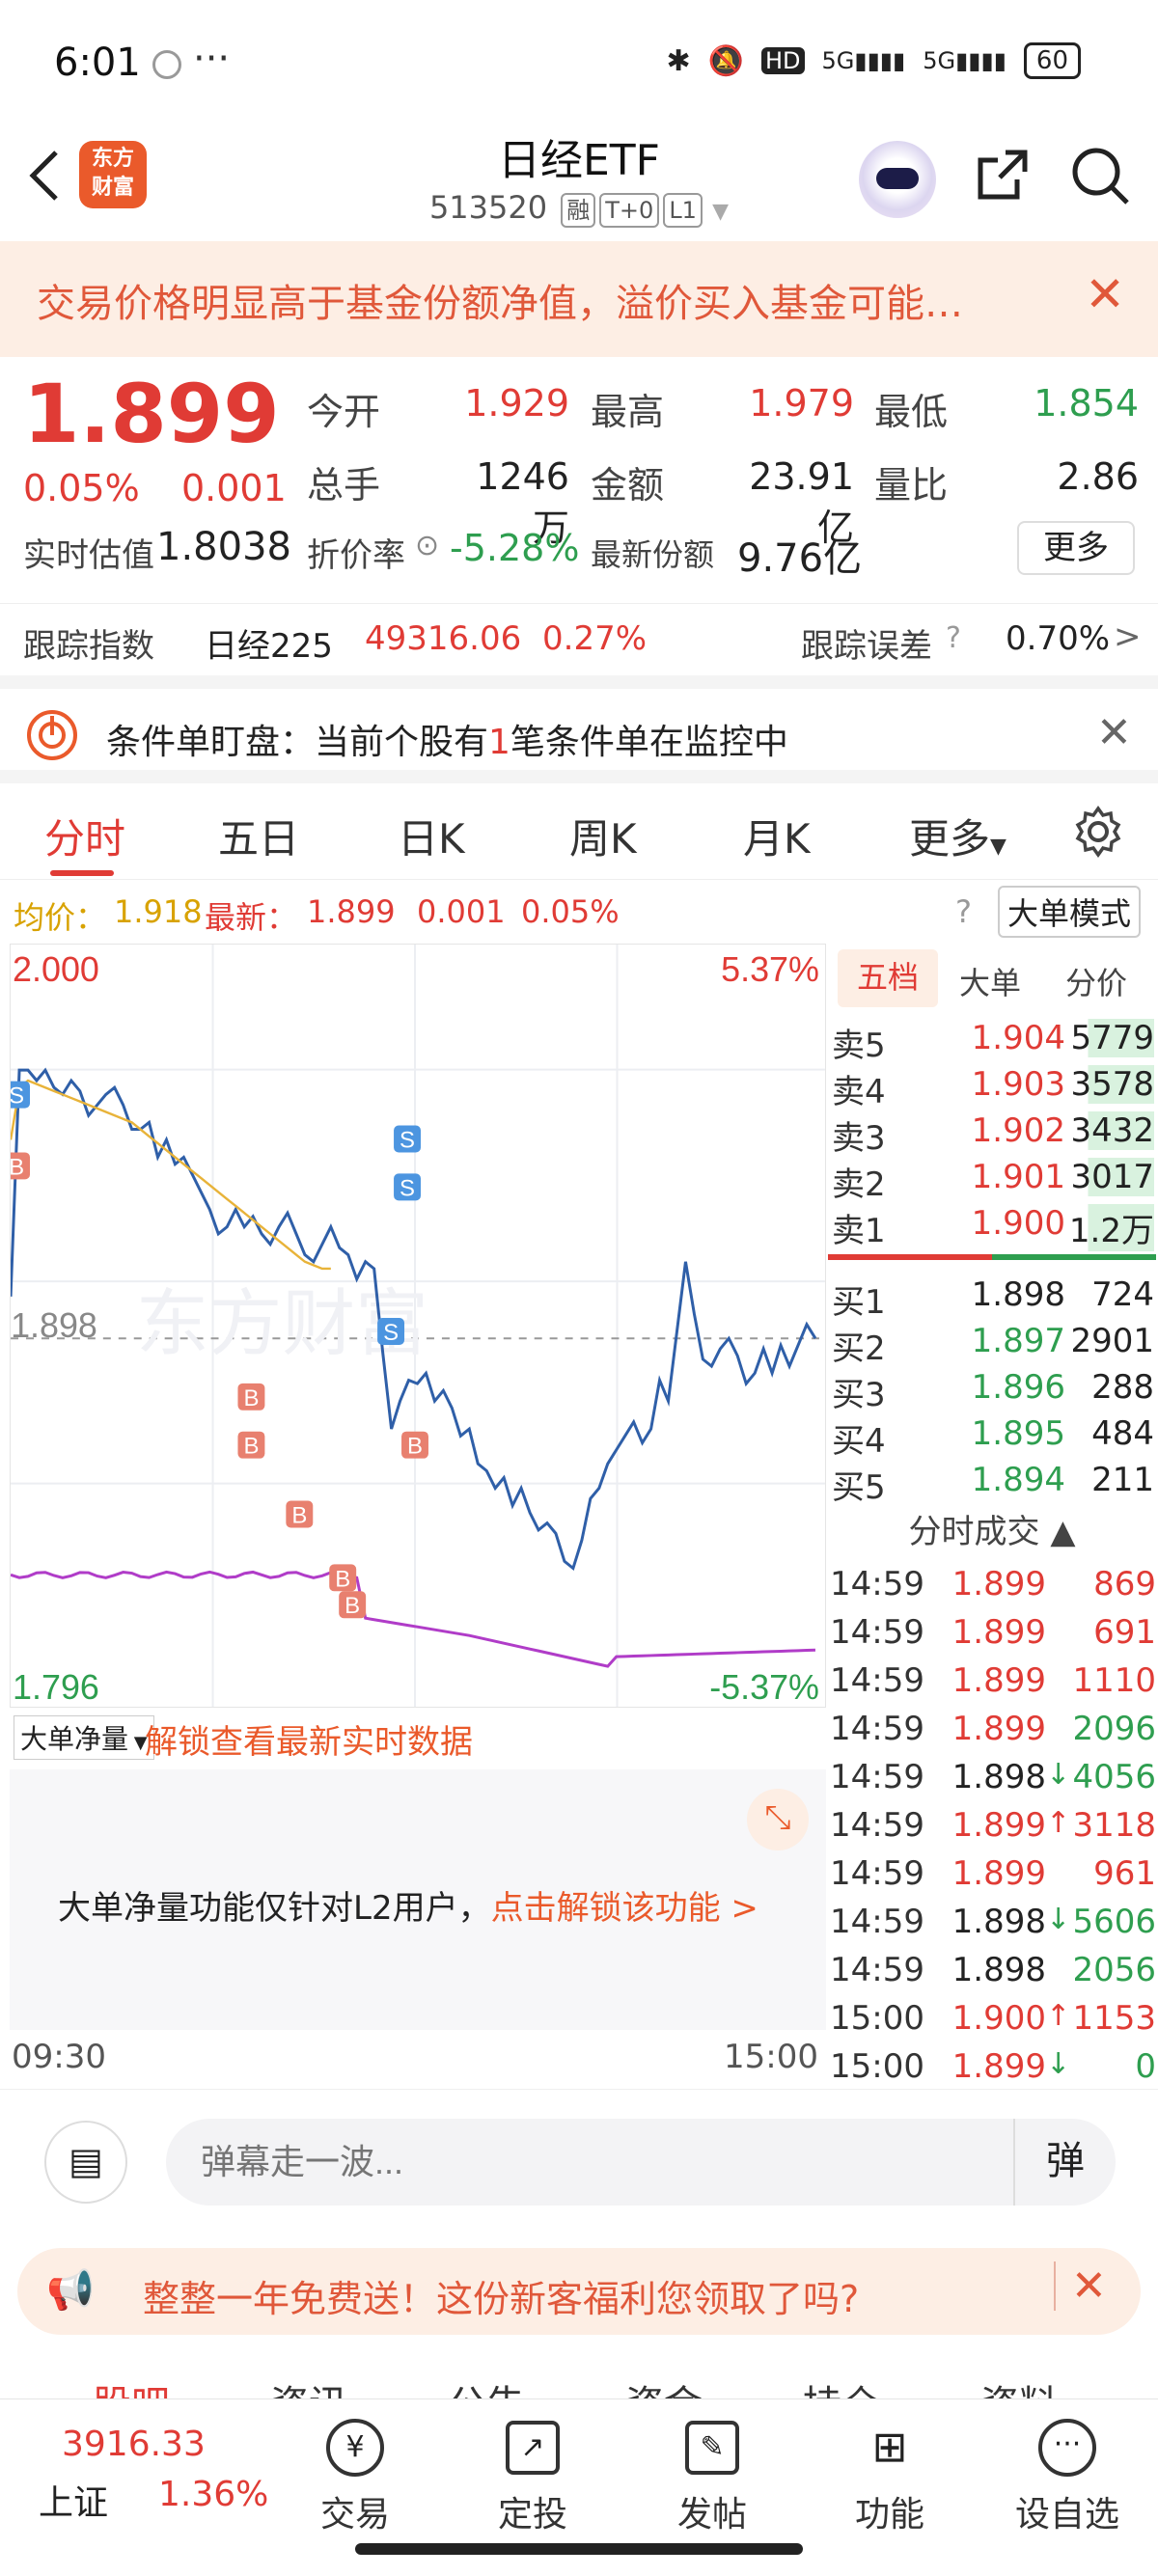 The width and height of the screenshot is (1158, 2576). What do you see at coordinates (664, 2386) in the screenshot?
I see `detail-tab: 资金` at bounding box center [664, 2386].